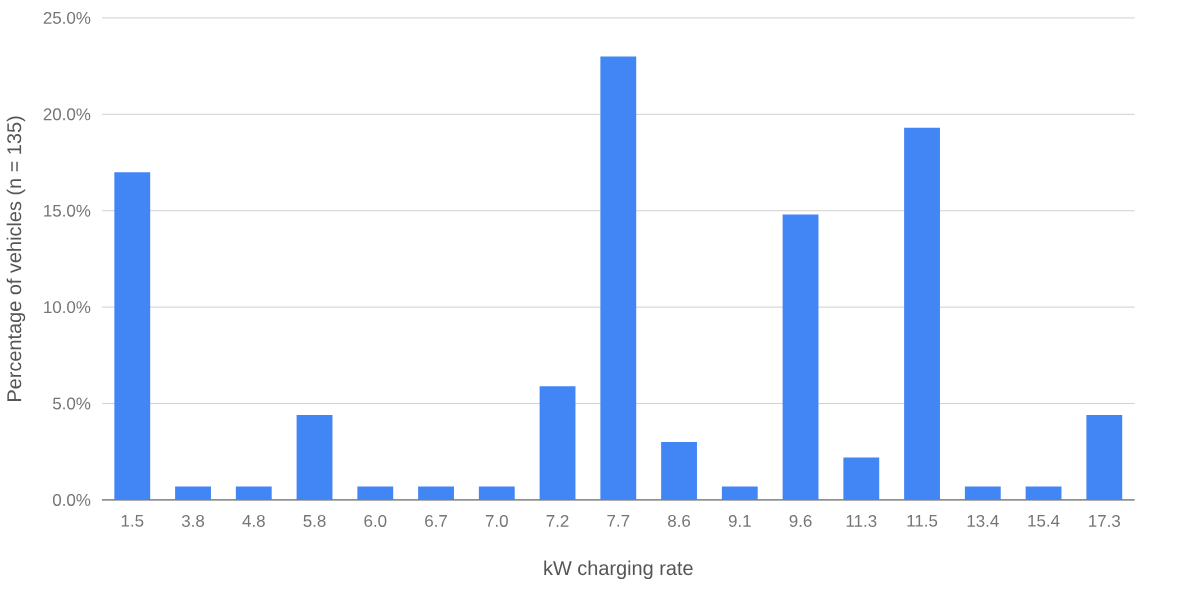 The image size is (1180, 601). Describe the element at coordinates (132, 521) in the screenshot. I see `x-tick-label: 1.5` at that location.